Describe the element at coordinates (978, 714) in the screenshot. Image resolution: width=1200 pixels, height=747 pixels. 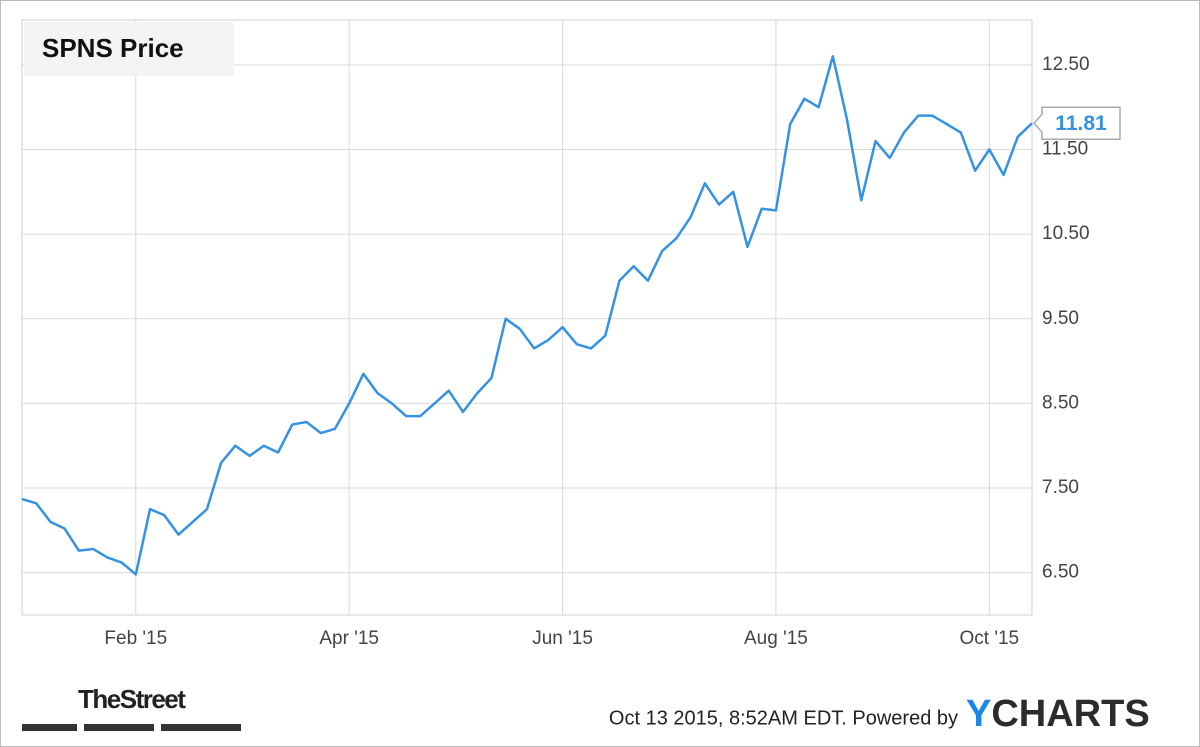
I see `brand-y: Y` at that location.